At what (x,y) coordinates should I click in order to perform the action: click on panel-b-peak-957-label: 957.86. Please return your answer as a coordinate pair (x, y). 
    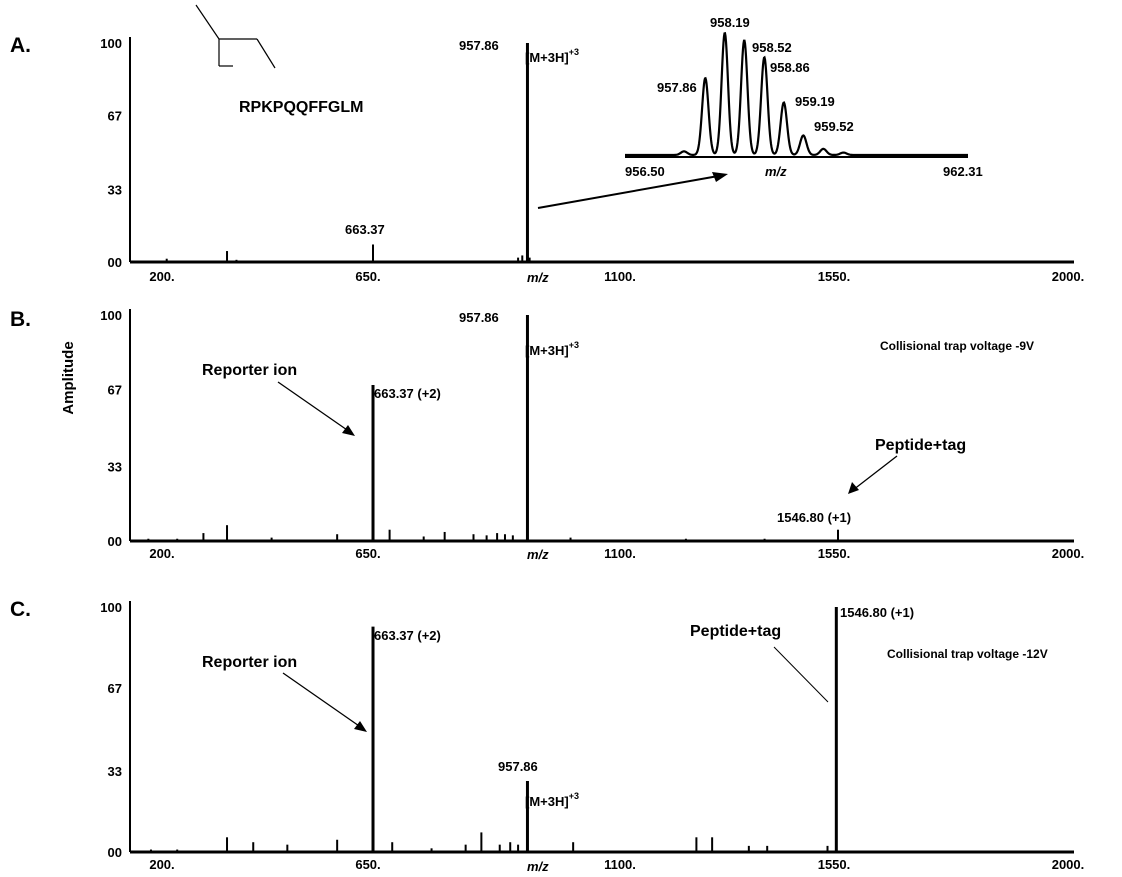
    Looking at the image, I should click on (479, 317).